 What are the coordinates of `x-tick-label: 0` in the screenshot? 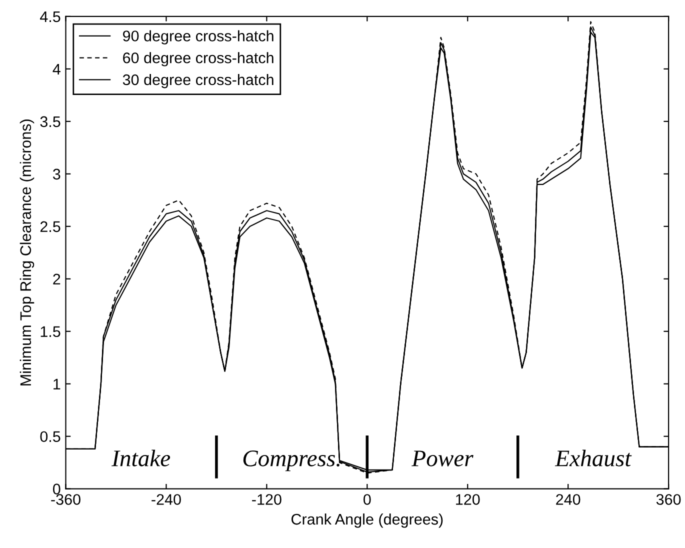 It's located at (367, 499).